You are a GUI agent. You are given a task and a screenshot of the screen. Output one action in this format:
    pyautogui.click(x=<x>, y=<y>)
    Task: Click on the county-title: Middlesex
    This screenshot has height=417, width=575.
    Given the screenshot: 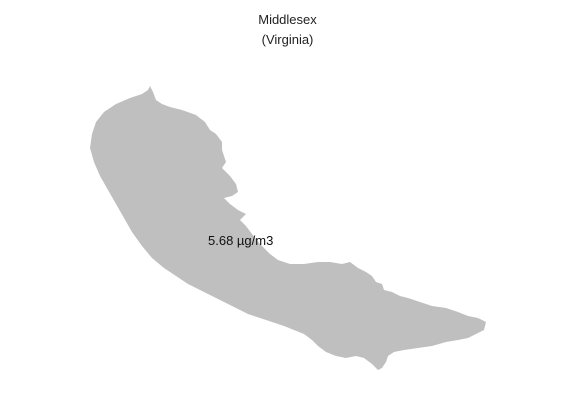 What is the action you would take?
    pyautogui.click(x=287, y=19)
    